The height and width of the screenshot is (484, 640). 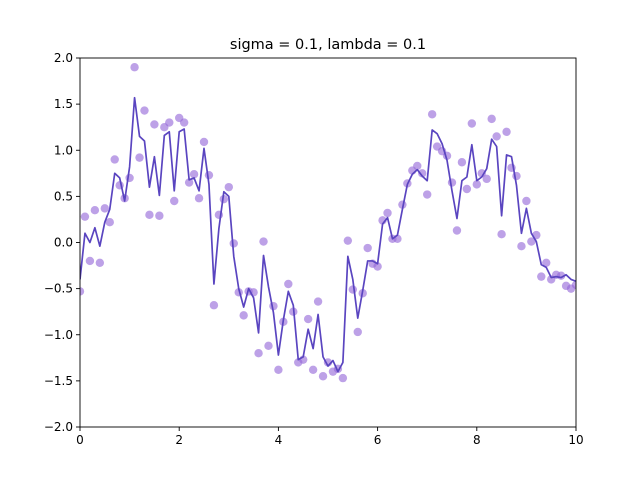 What do you see at coordinates (80, 440) in the screenshot?
I see `x-tick-label: 0` at bounding box center [80, 440].